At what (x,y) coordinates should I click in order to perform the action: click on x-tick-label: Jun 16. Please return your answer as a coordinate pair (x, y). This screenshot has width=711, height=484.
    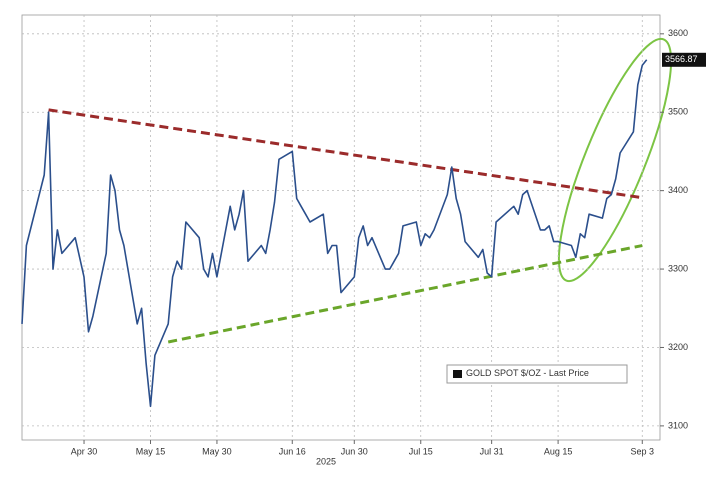
    Looking at the image, I should click on (292, 451).